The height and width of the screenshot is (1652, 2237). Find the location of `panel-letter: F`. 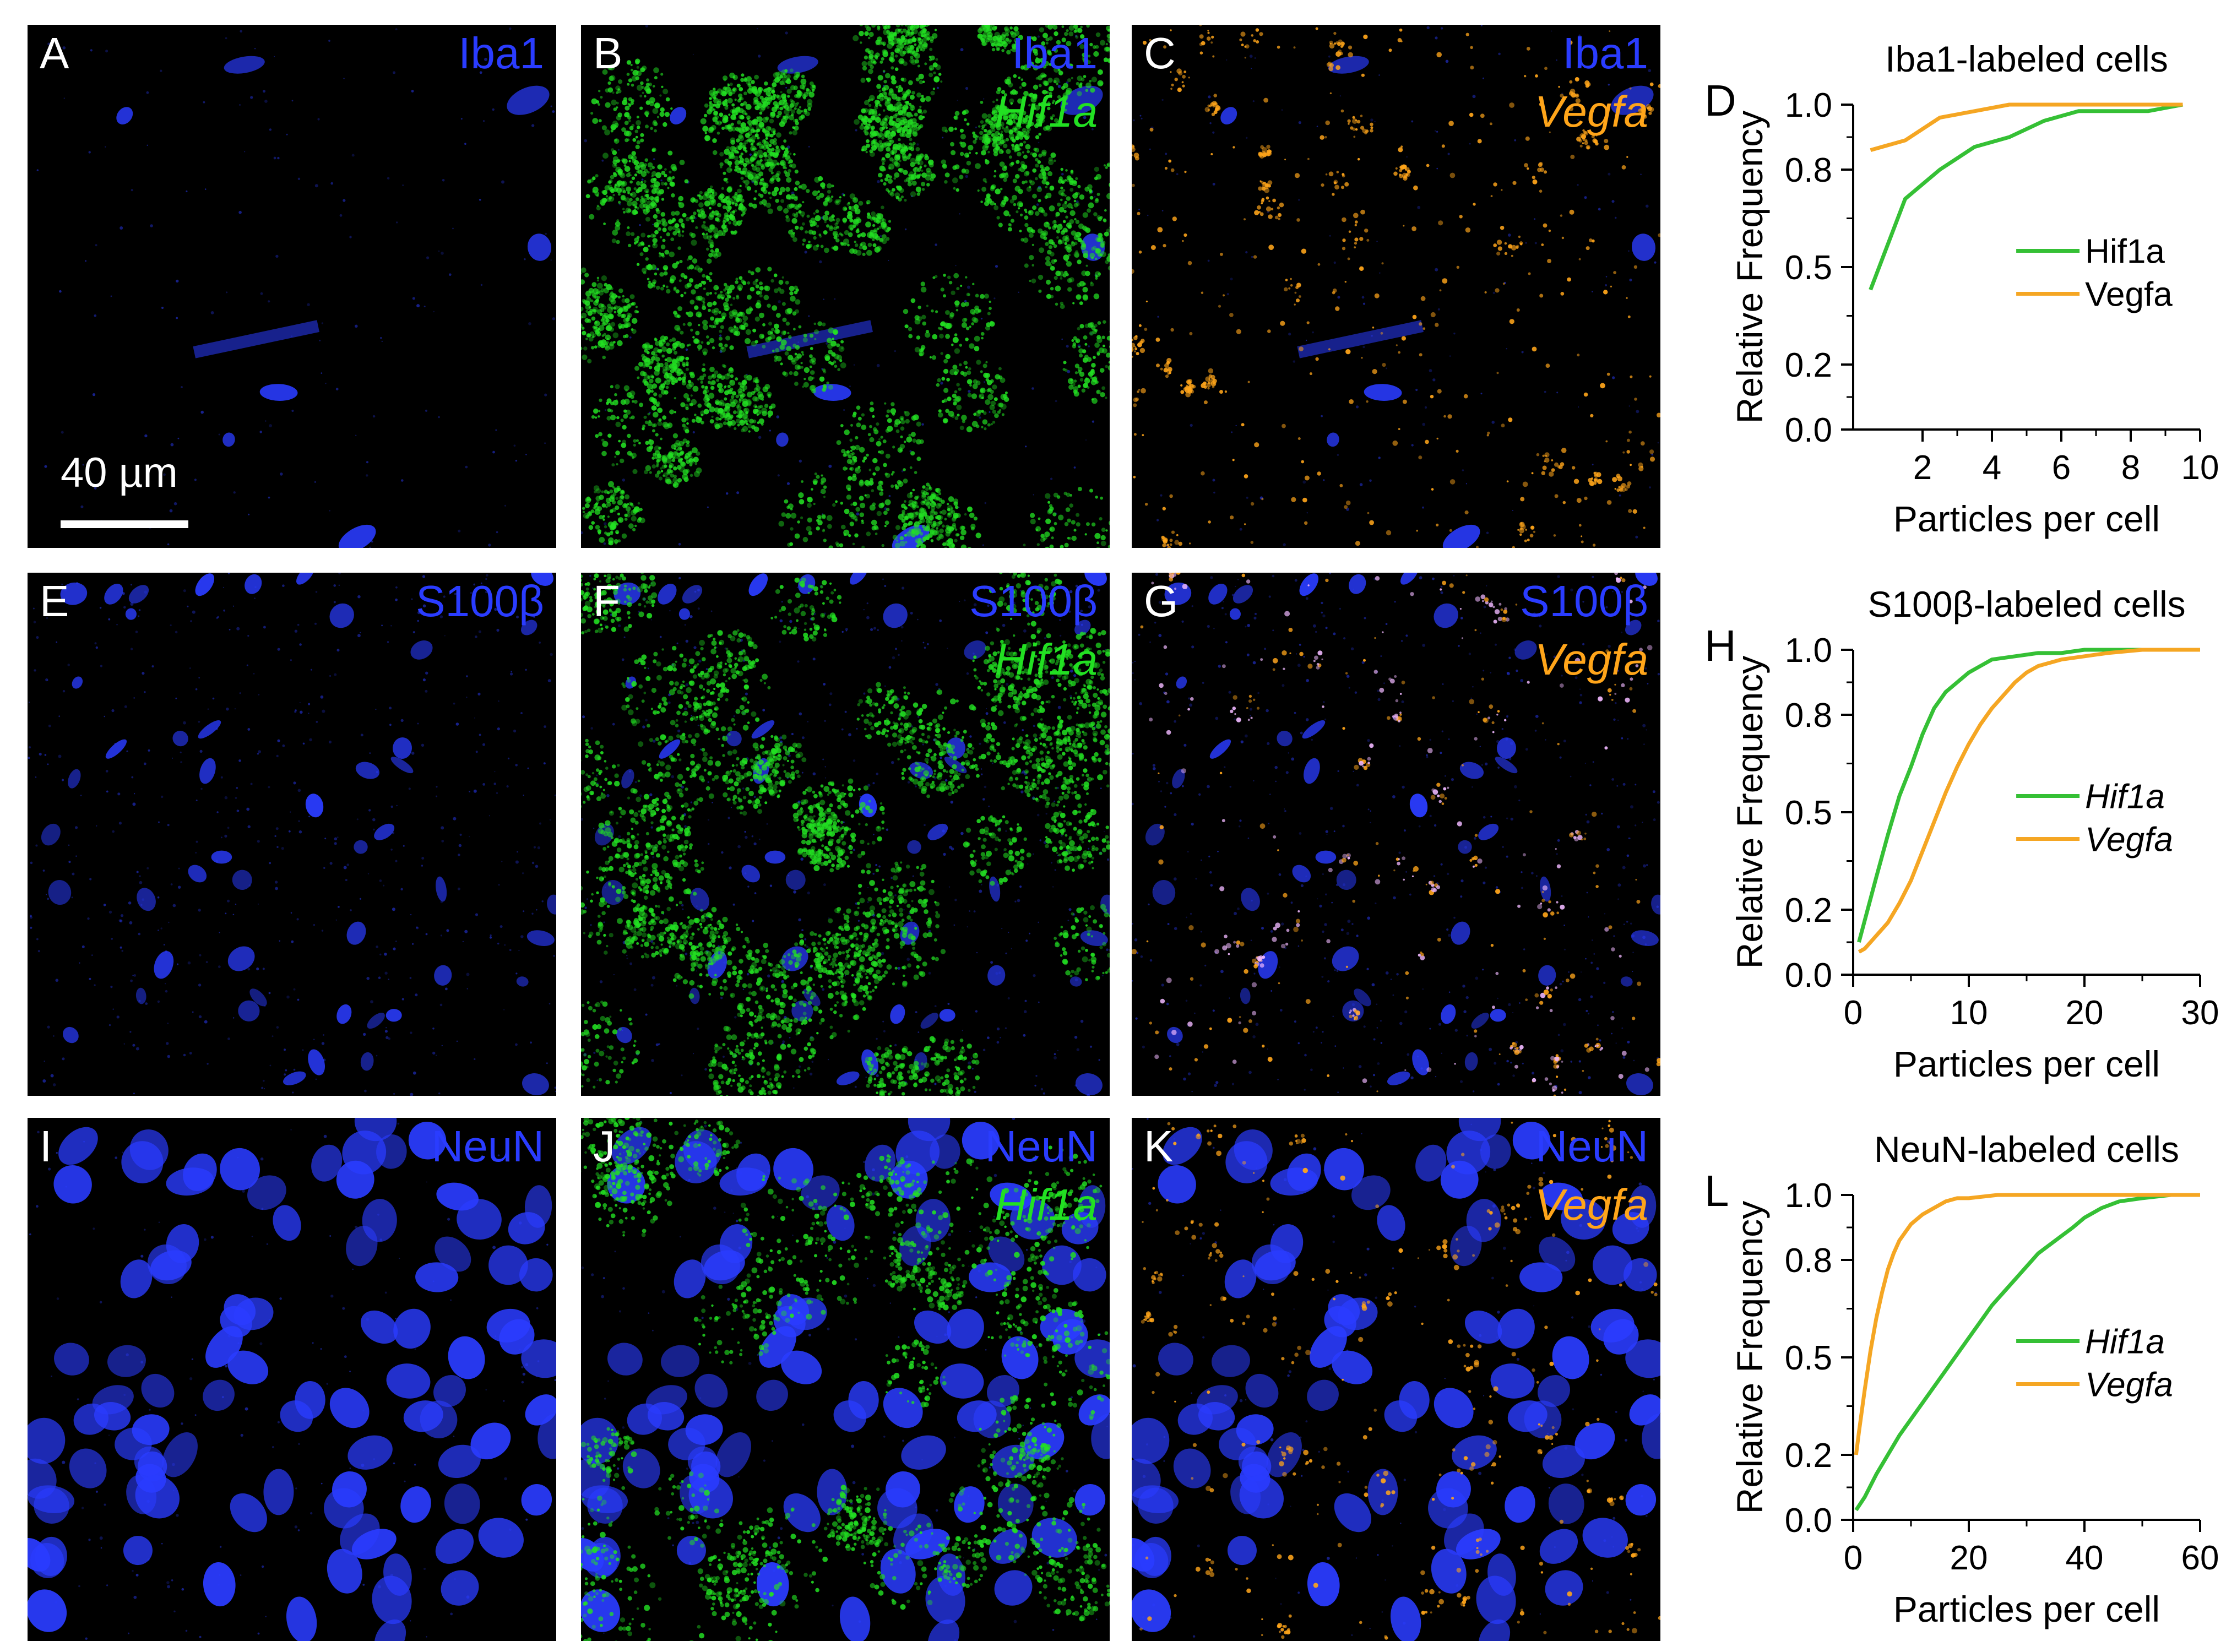

panel-letter: F is located at coordinates (606, 601).